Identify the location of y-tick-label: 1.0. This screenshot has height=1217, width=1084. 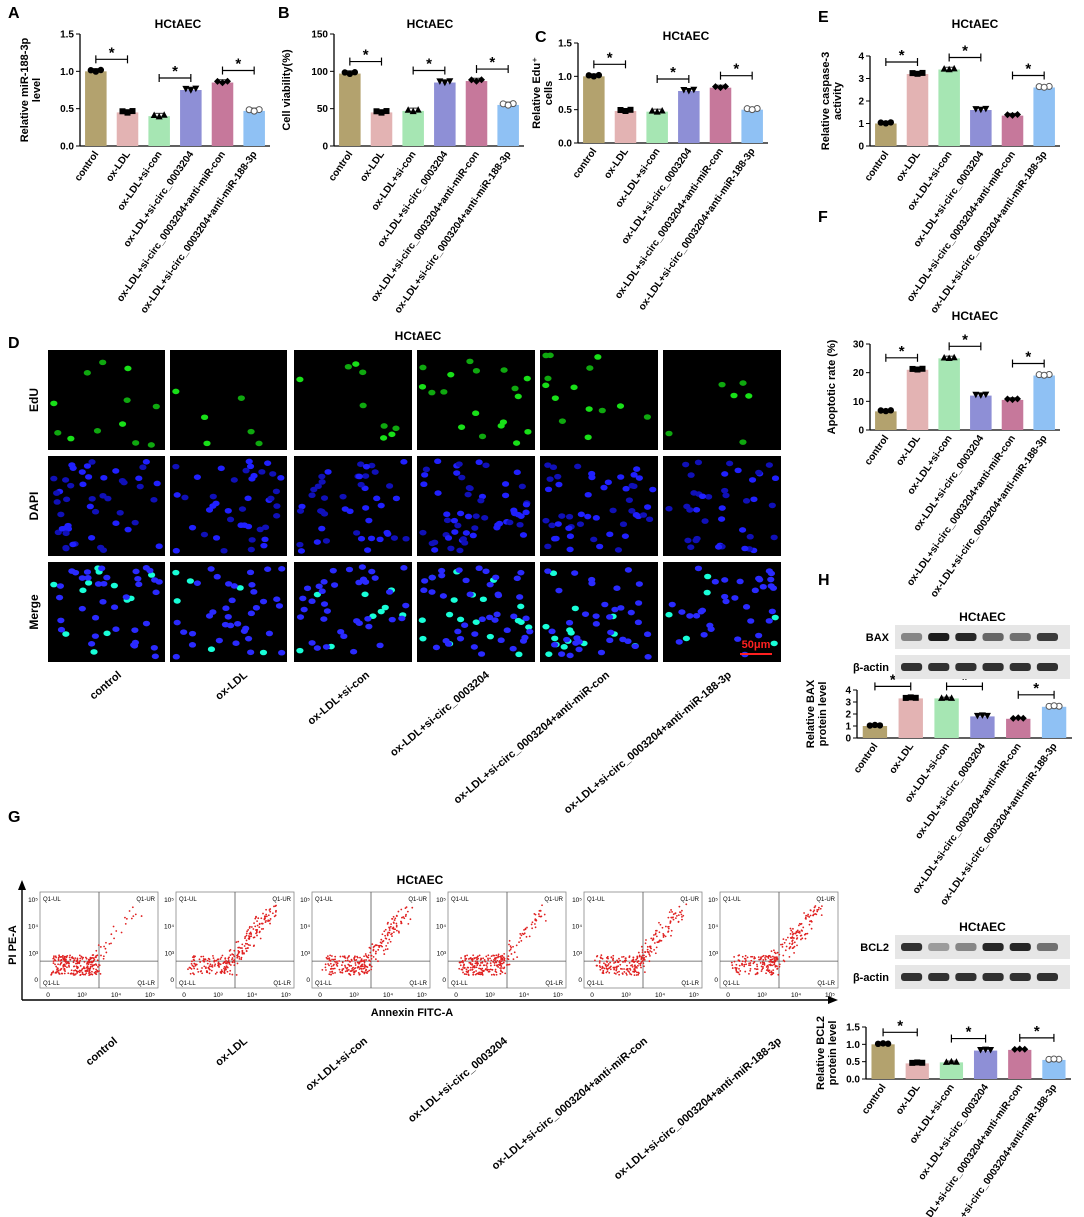
(853, 1045).